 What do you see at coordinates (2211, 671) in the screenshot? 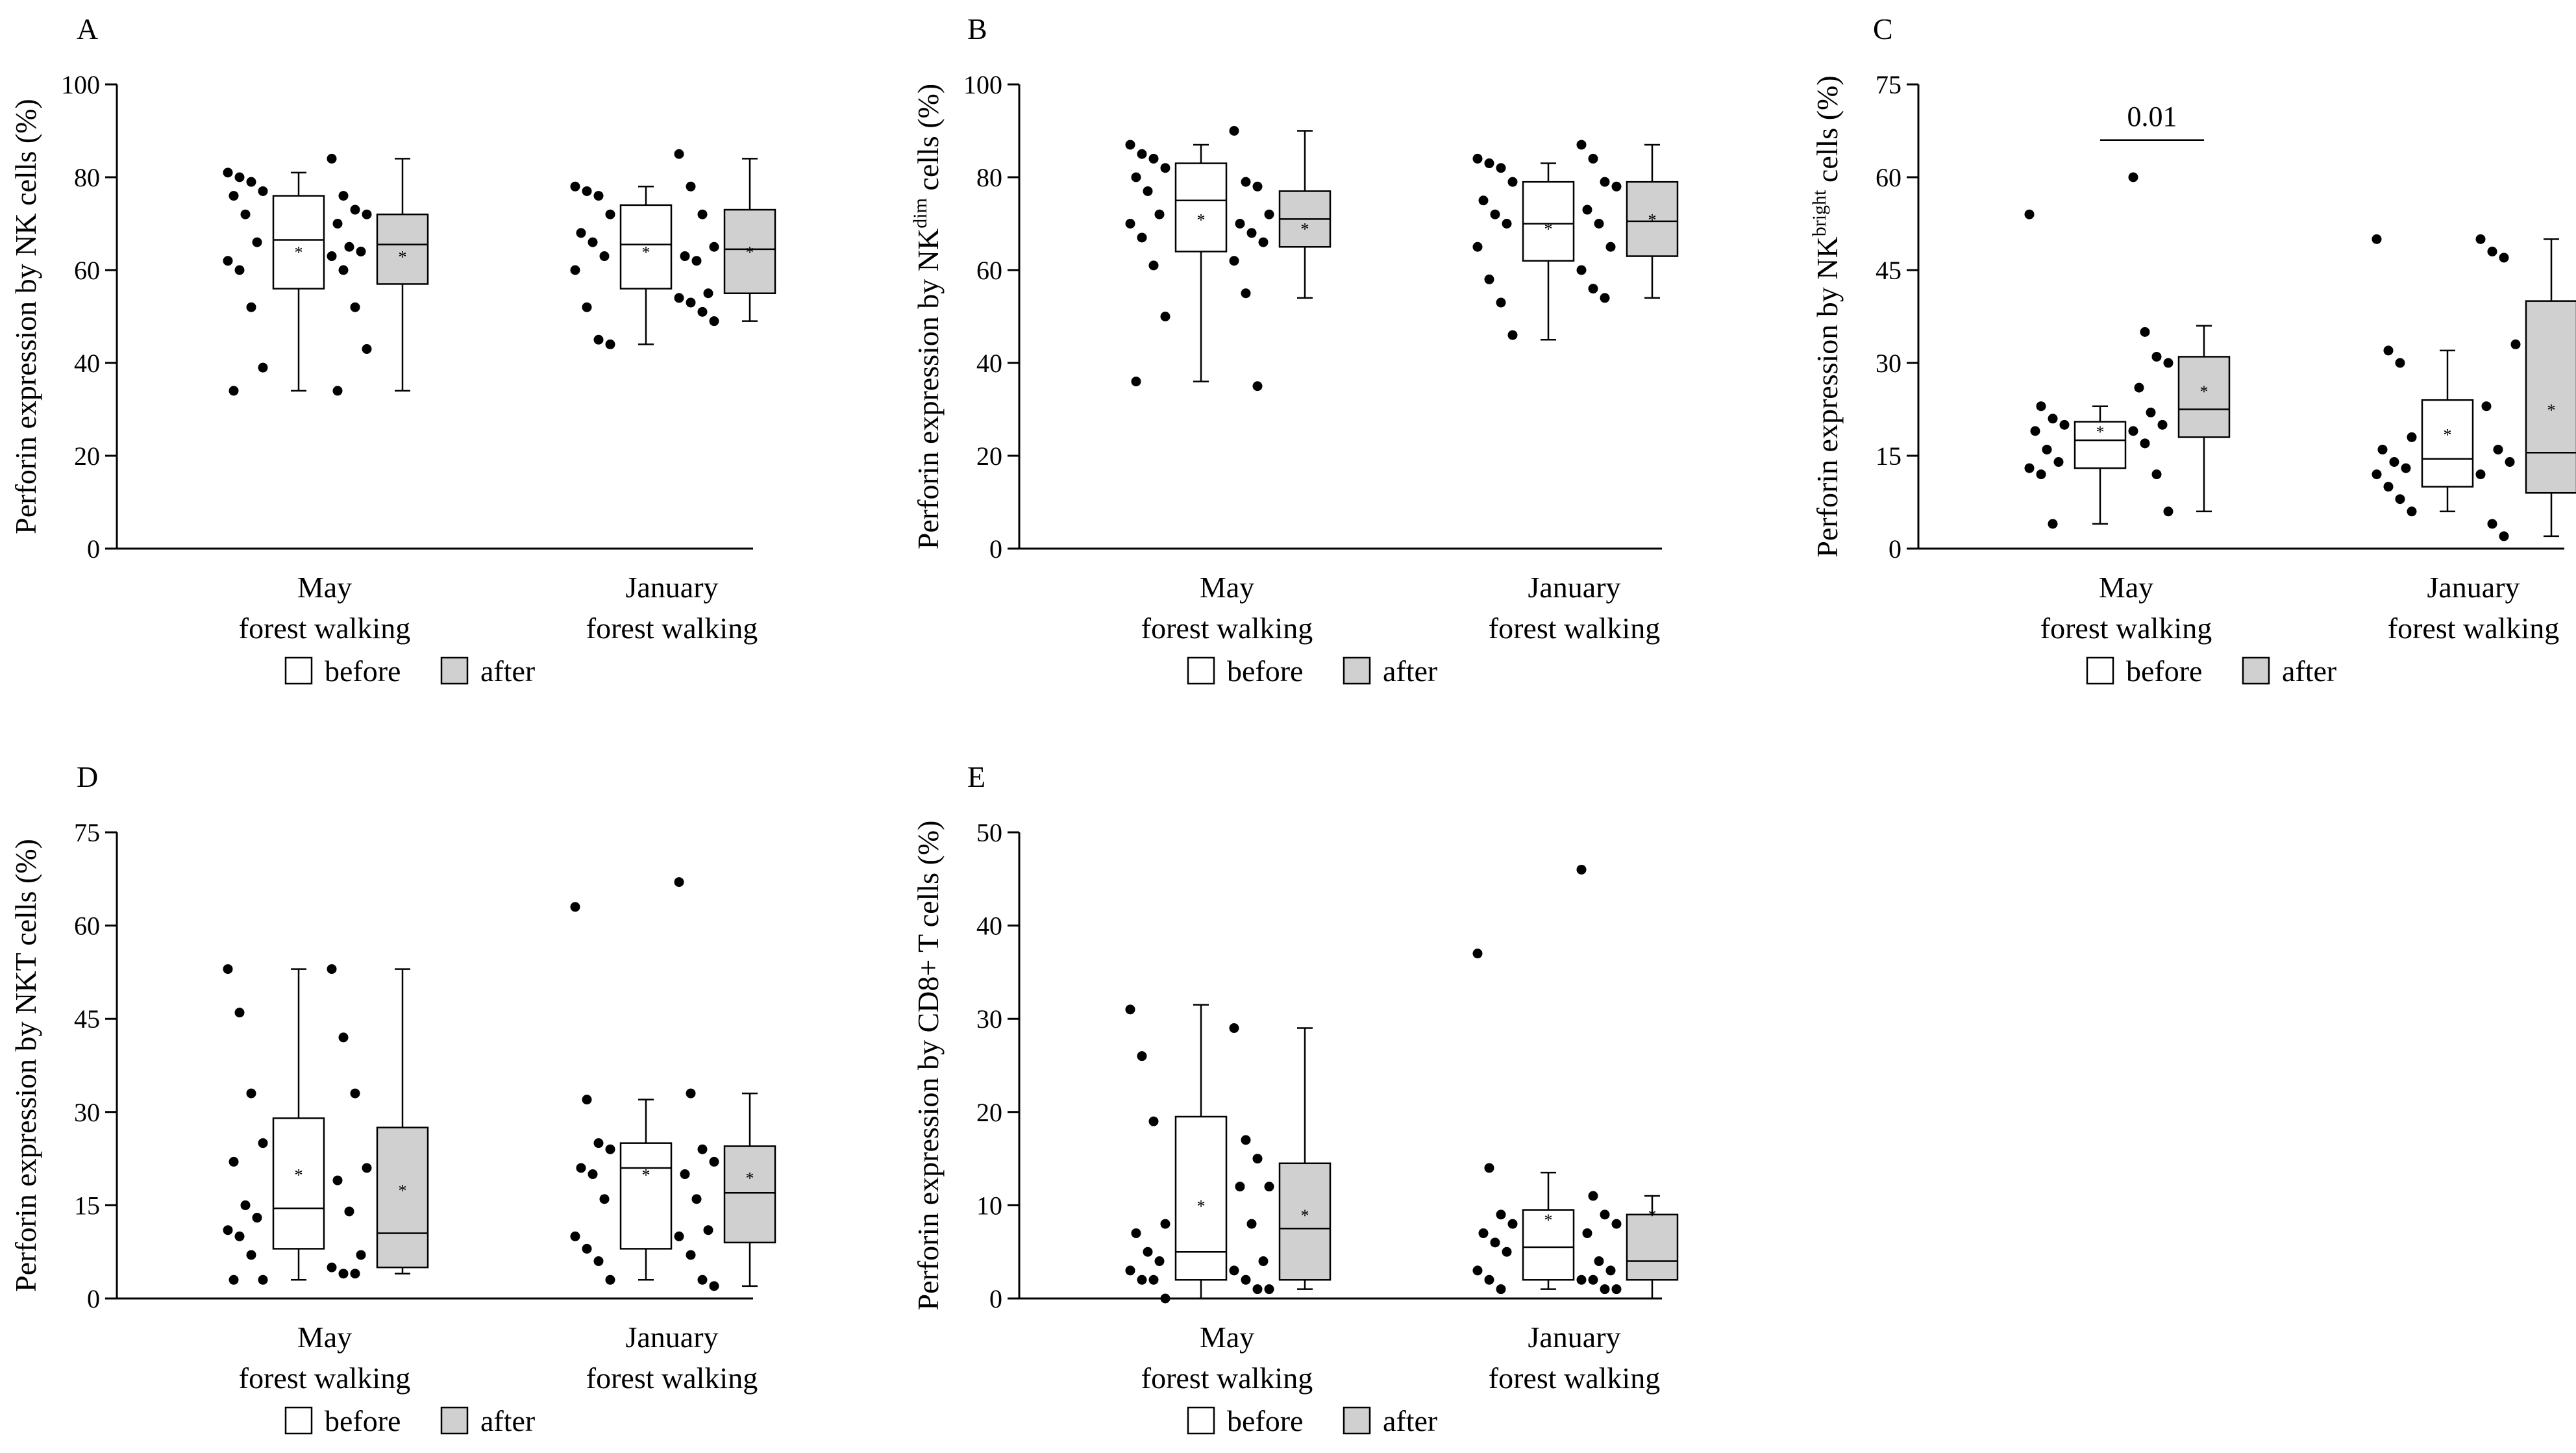
I see `legend: before after` at bounding box center [2211, 671].